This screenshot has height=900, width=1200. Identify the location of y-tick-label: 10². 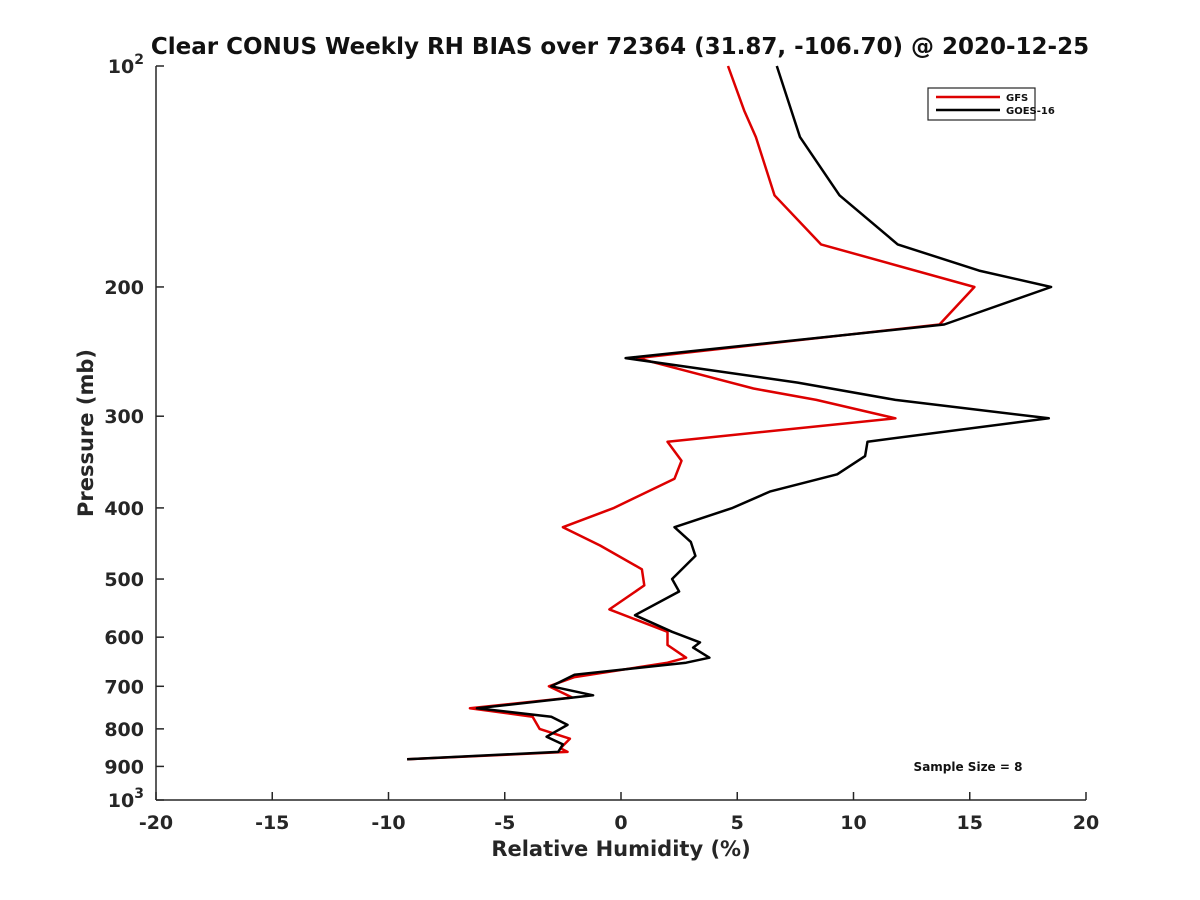
(126, 65).